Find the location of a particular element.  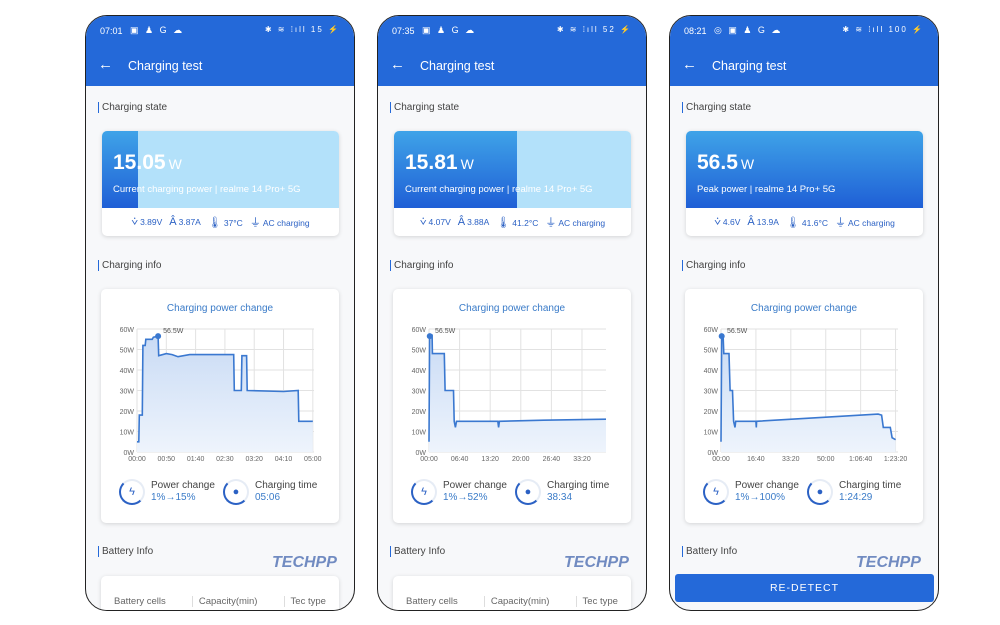

progress-fill is located at coordinates (804, 169).